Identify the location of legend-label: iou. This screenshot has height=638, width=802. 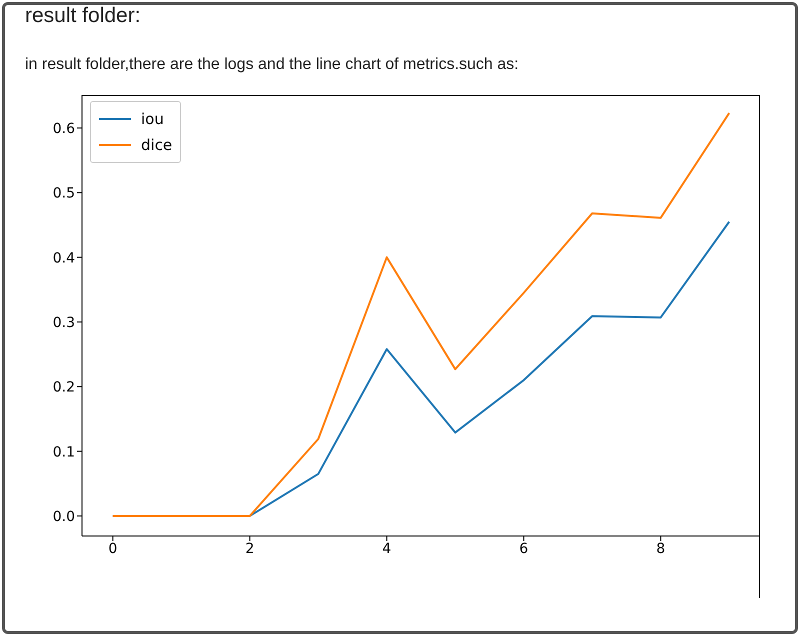
(152, 119).